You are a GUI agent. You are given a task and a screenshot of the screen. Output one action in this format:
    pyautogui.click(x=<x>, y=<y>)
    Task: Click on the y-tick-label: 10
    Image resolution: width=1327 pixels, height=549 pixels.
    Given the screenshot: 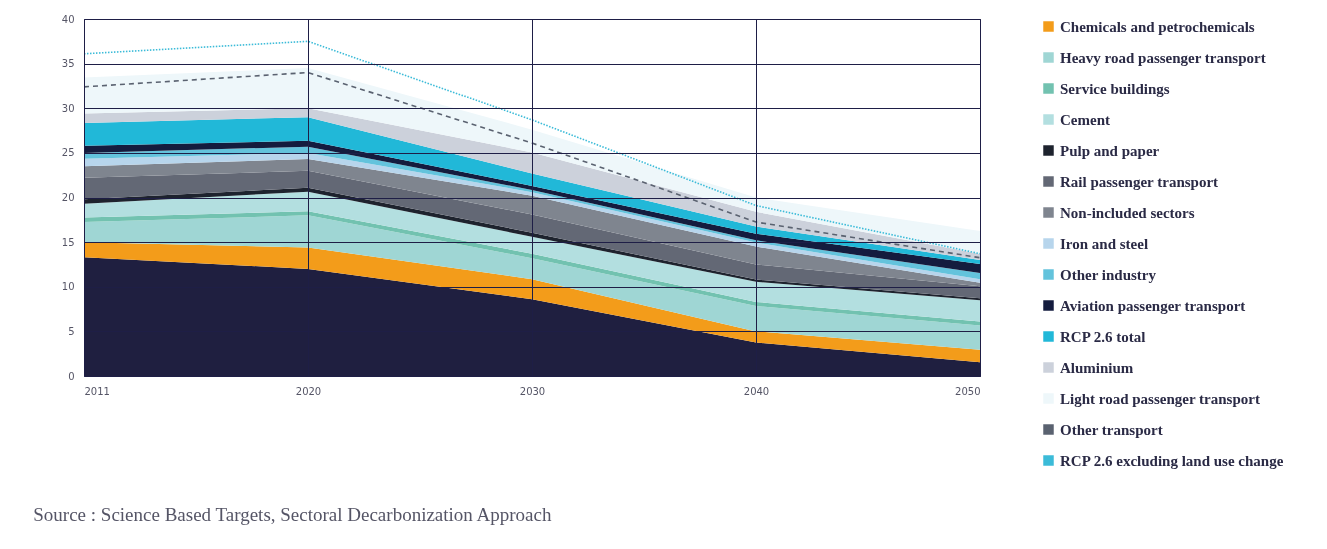 What is the action you would take?
    pyautogui.click(x=68, y=287)
    